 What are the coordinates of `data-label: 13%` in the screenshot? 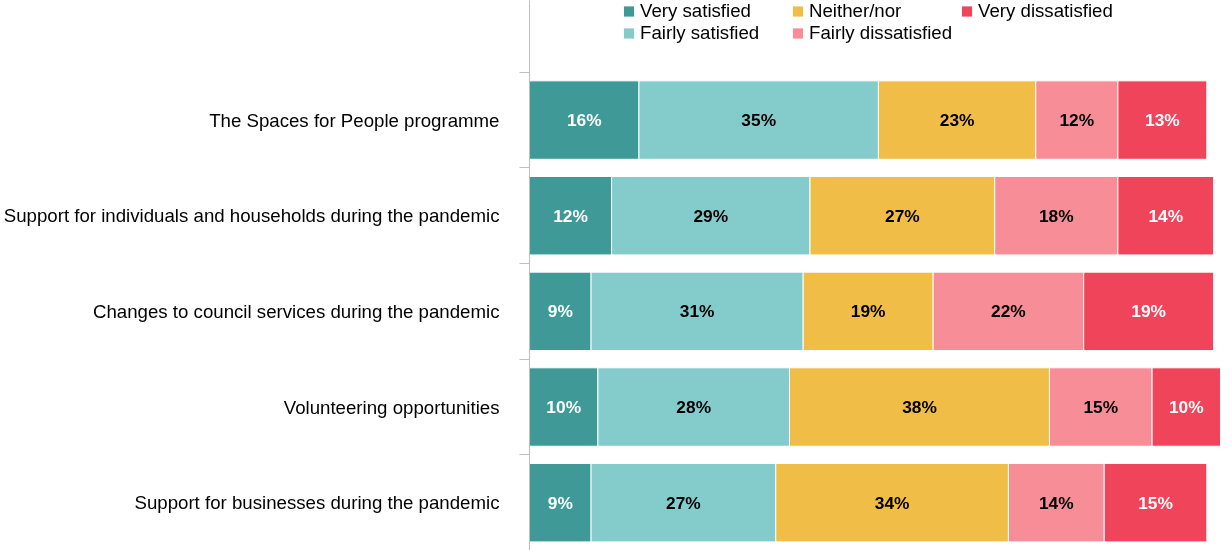 It's located at (1162, 120).